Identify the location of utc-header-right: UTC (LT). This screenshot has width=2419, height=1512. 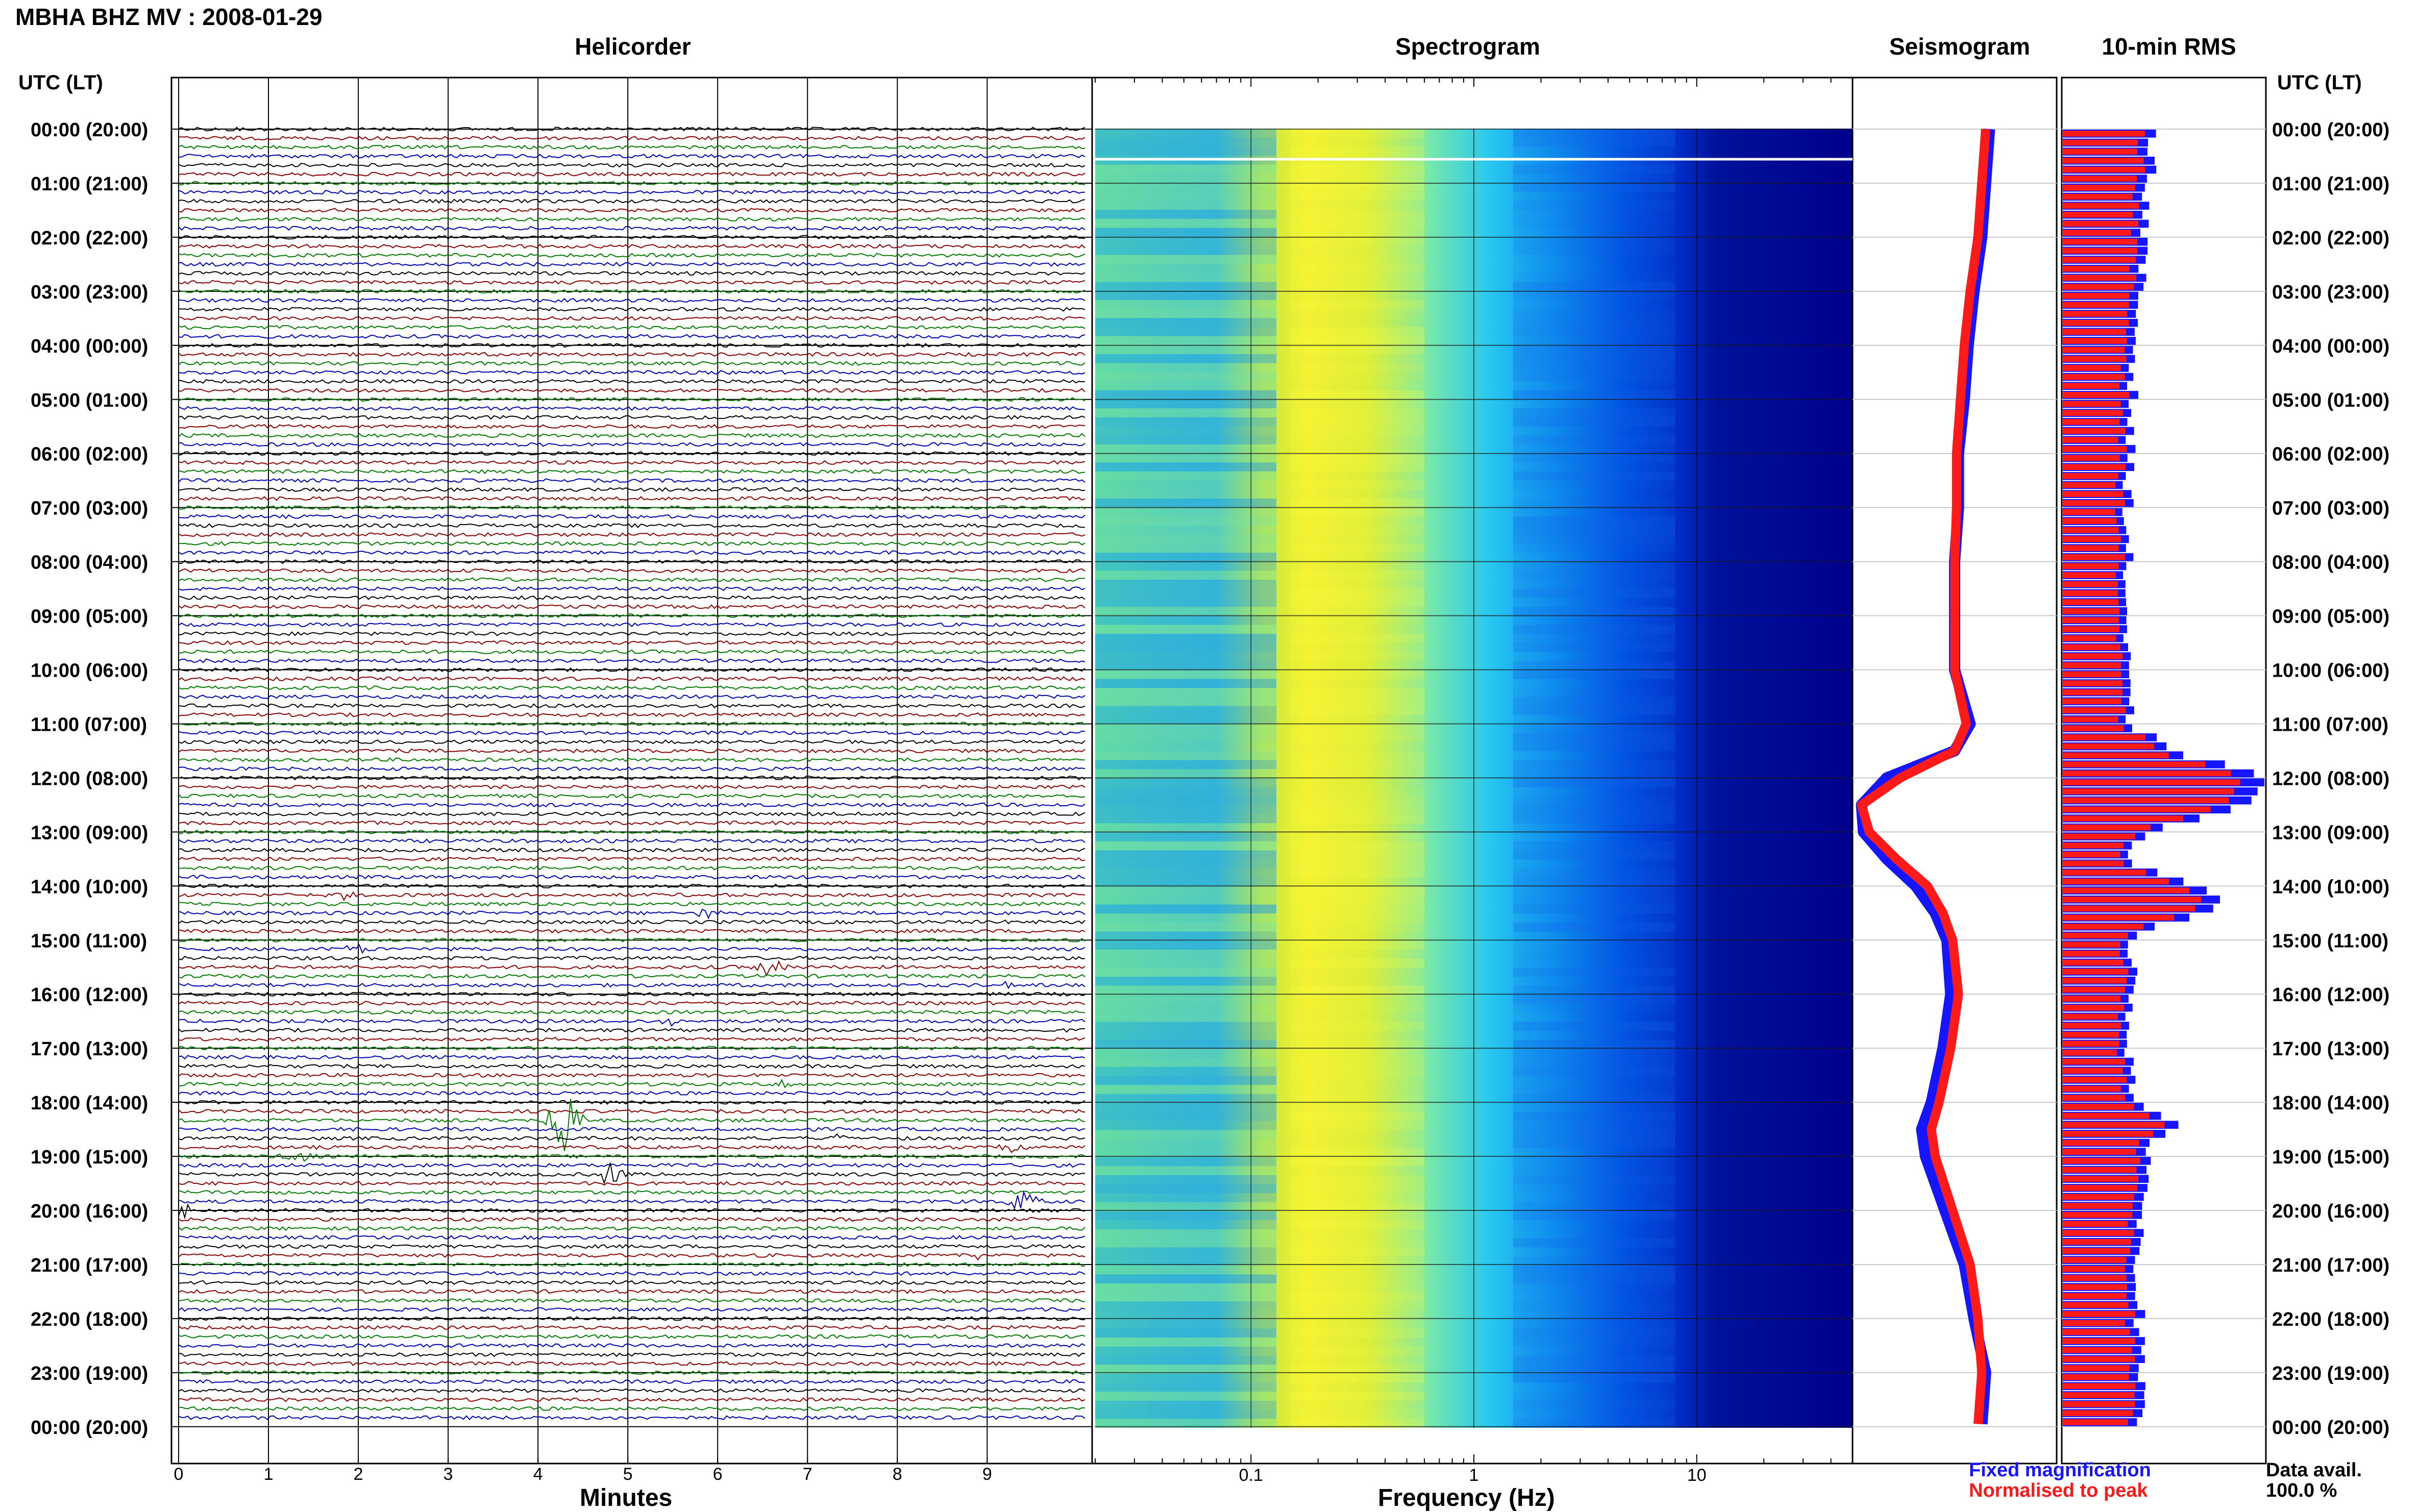
(2319, 82).